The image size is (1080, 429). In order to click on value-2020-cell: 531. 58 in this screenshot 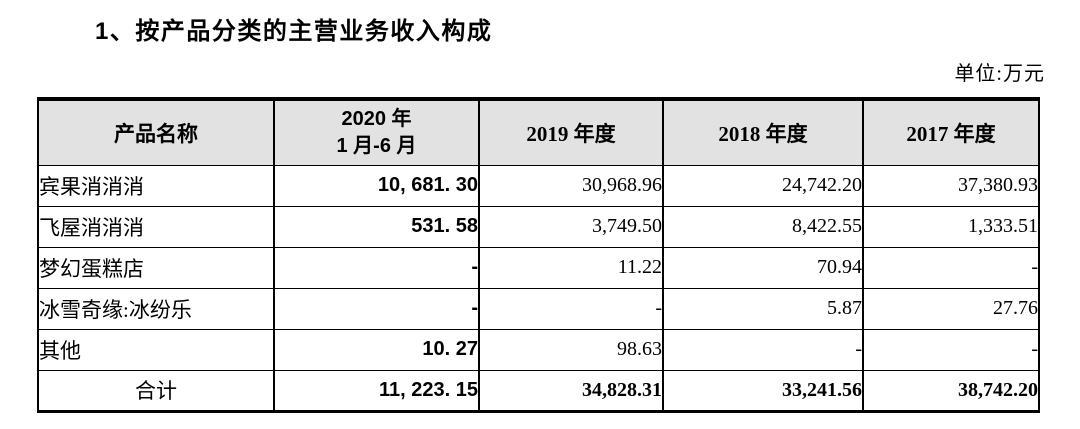, I will do `click(376, 226)`.